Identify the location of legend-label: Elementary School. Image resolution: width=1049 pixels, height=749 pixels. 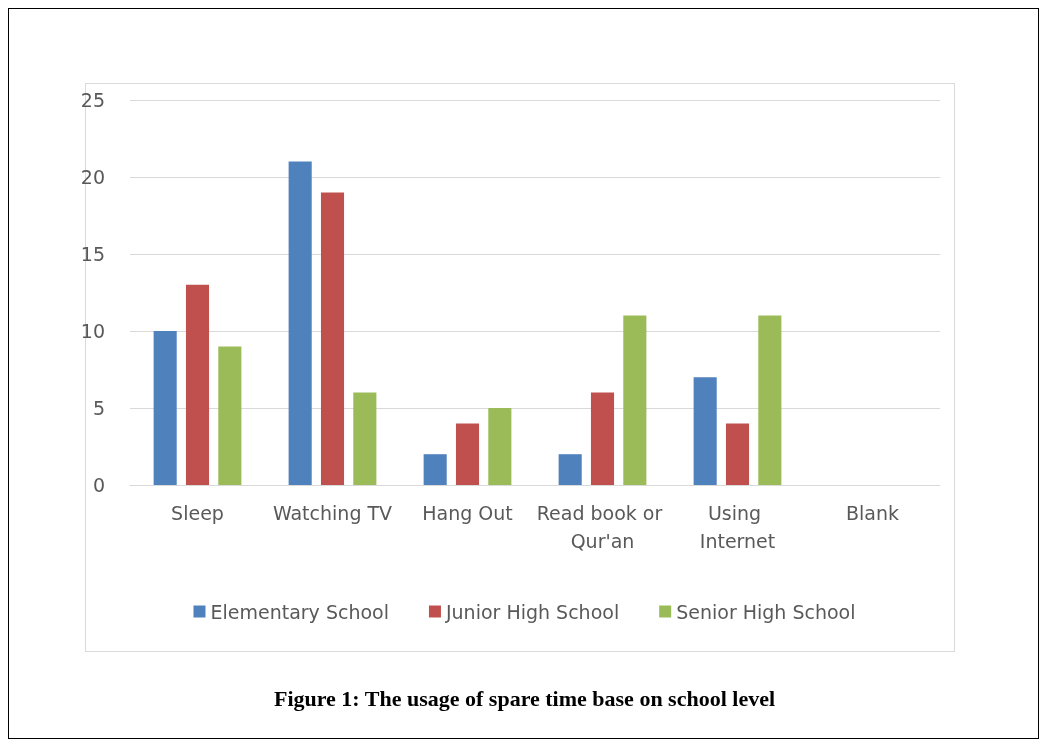
(299, 611).